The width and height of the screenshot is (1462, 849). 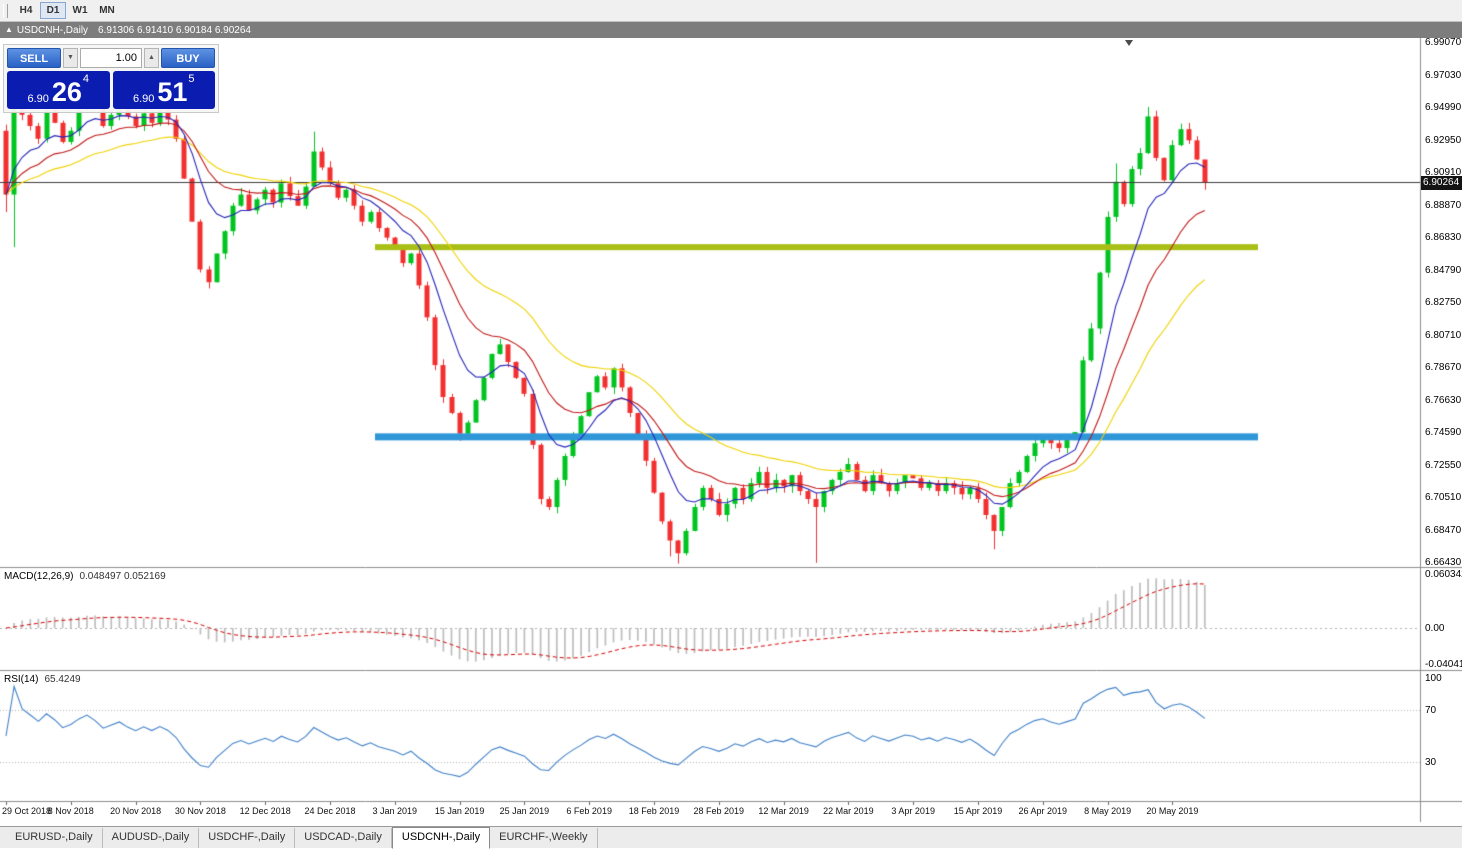 What do you see at coordinates (459, 811) in the screenshot?
I see `date-label: 15 Jan 2019` at bounding box center [459, 811].